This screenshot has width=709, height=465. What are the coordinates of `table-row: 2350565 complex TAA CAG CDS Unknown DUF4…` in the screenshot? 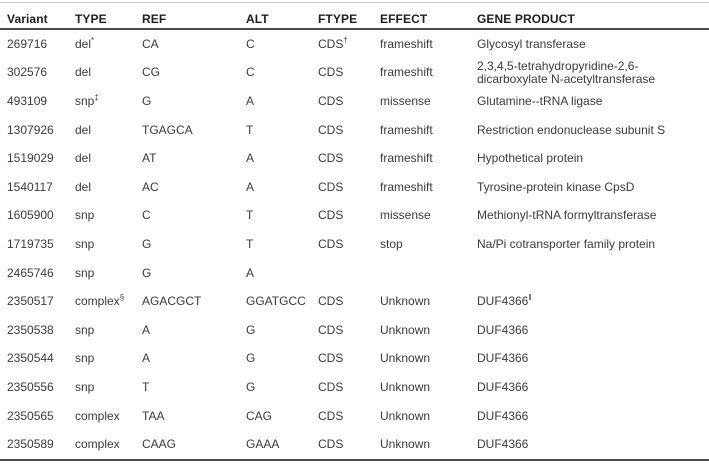 It's located at (354, 416).